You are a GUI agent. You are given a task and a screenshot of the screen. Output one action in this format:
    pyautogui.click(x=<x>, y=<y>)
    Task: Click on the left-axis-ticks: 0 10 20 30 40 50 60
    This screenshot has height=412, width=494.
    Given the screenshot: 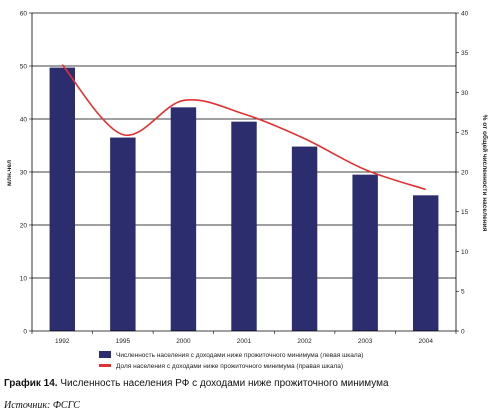 What is the action you would take?
    pyautogui.click(x=26, y=172)
    